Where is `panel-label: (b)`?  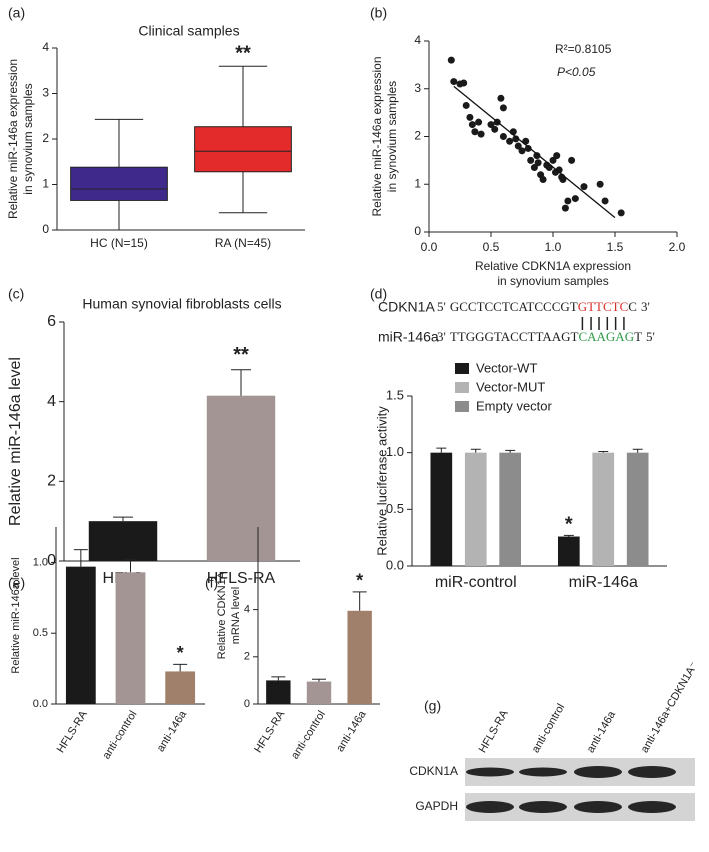
panel-label: (b) is located at coordinates (378, 13).